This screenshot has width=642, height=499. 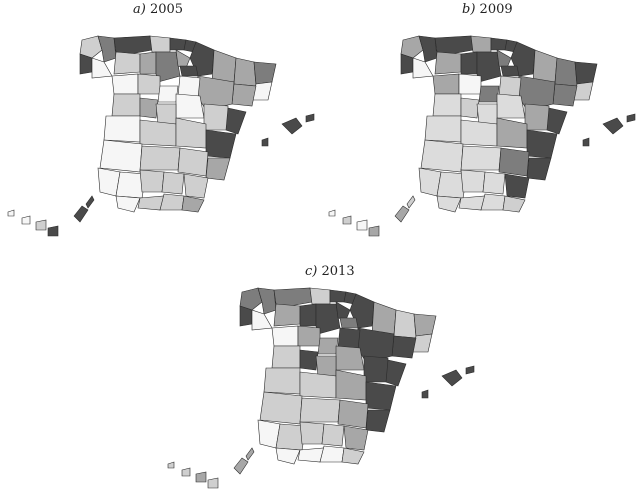 I want to click on province-valladolid, so click(x=309, y=336).